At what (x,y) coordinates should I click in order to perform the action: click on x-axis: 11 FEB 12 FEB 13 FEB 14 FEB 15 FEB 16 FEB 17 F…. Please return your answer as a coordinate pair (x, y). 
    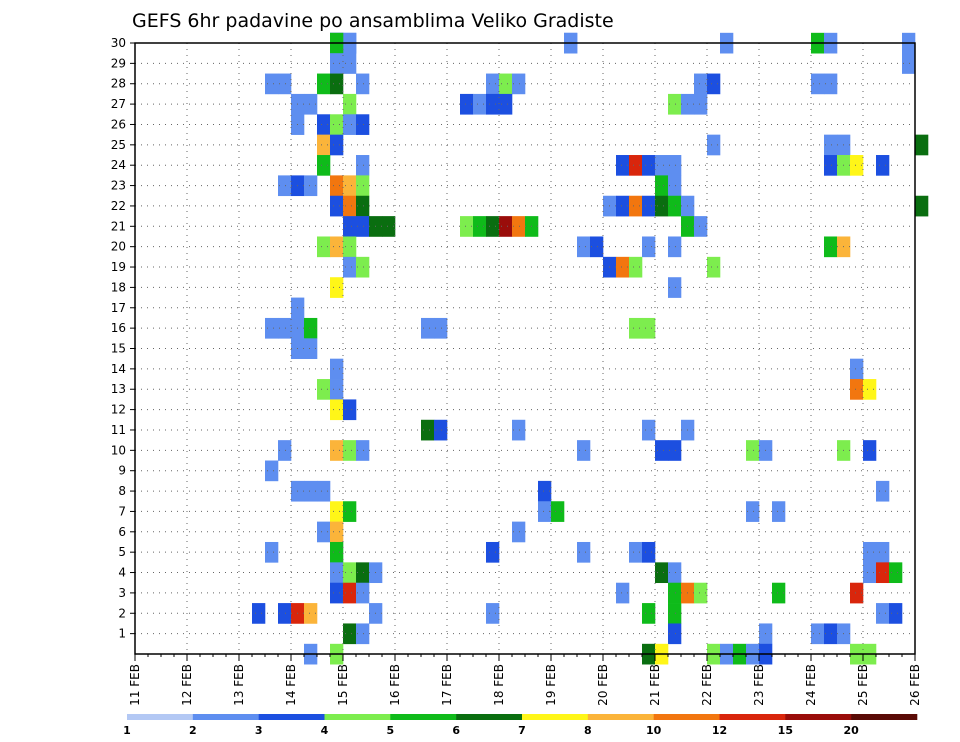
    Looking at the image, I should click on (525, 680).